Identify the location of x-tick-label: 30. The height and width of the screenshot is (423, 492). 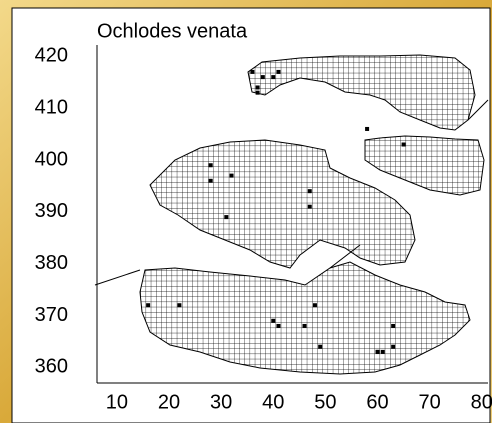
(221, 402).